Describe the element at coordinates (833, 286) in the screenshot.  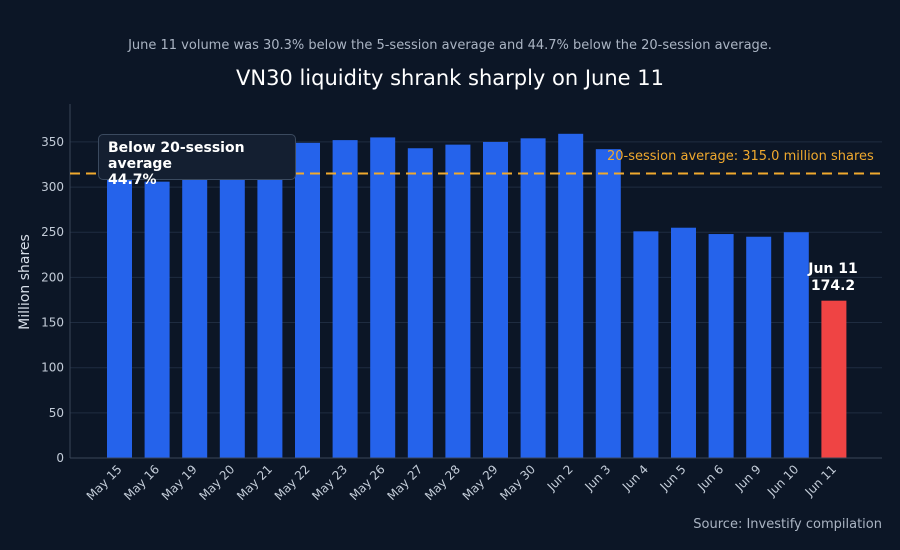
I see `highlight-value: 174.2` at that location.